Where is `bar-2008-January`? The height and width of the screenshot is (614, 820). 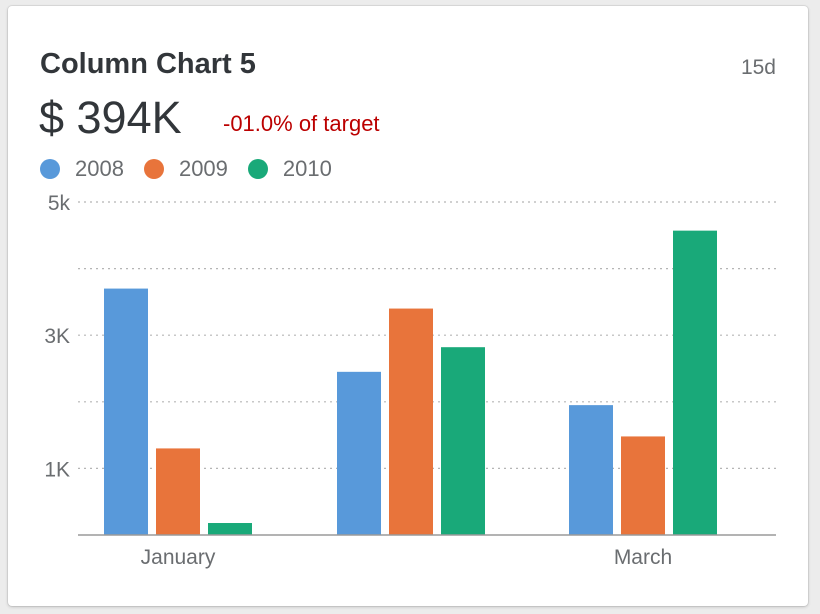
bar-2008-January is located at coordinates (126, 411).